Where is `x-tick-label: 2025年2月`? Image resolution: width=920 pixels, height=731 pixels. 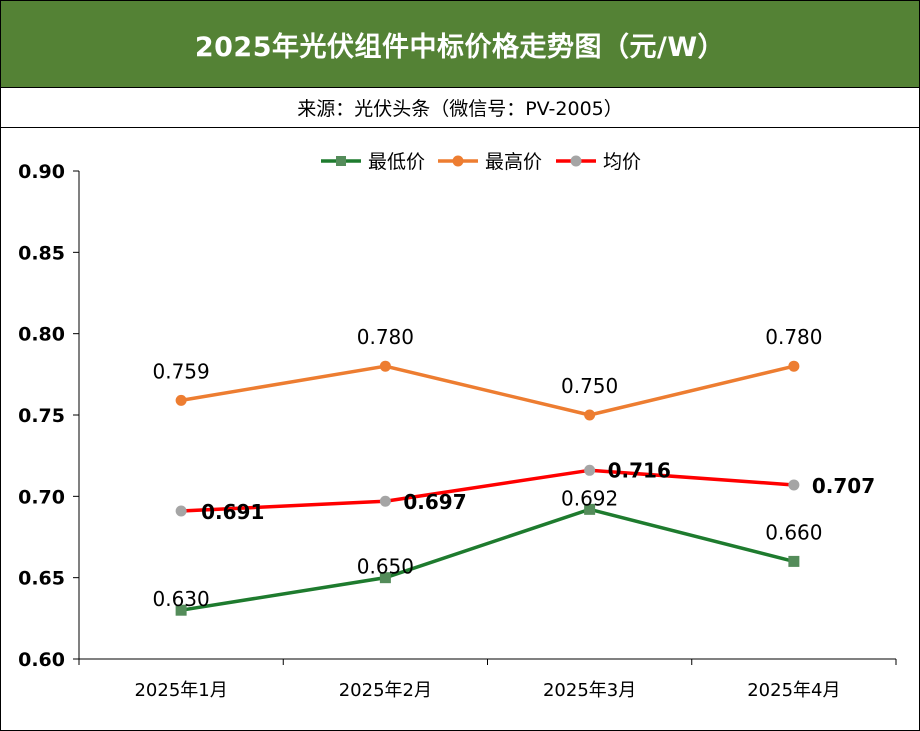 x-tick-label: 2025年2月 is located at coordinates (385, 690).